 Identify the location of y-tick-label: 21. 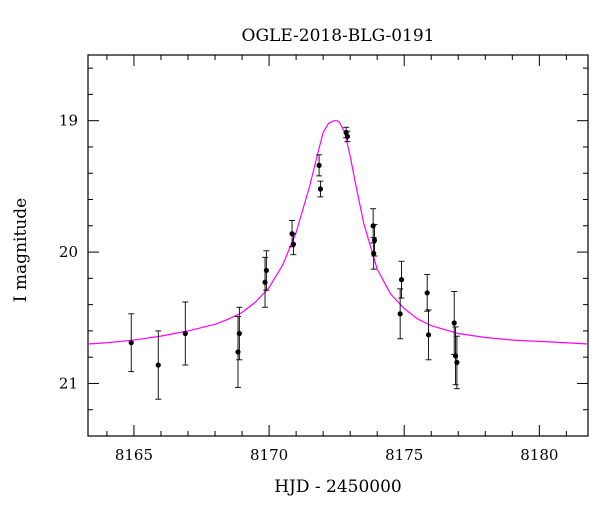
(68, 383).